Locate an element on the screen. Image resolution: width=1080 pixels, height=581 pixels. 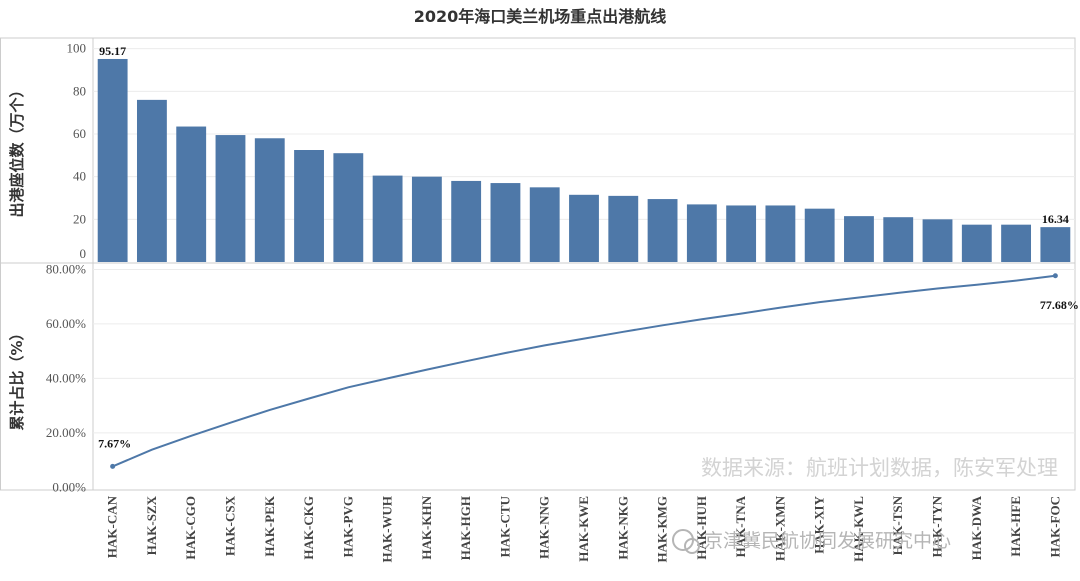
line-data-label: 7.67% is located at coordinates (114, 443).